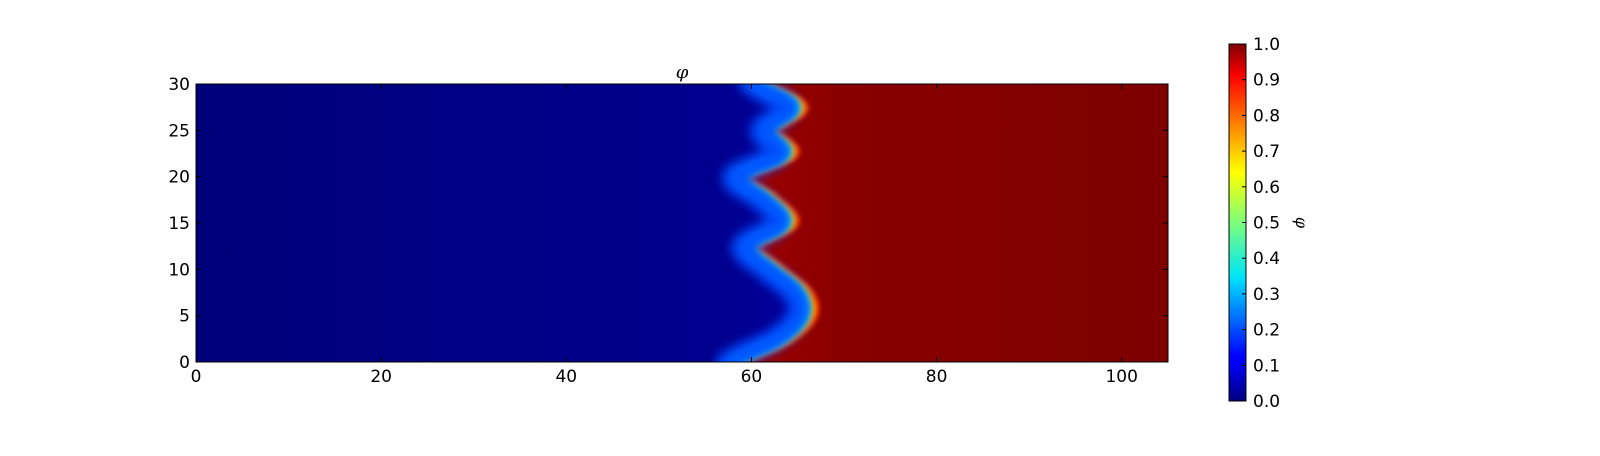 This screenshot has width=1600, height=456. I want to click on x-tick-label: 40, so click(566, 377).